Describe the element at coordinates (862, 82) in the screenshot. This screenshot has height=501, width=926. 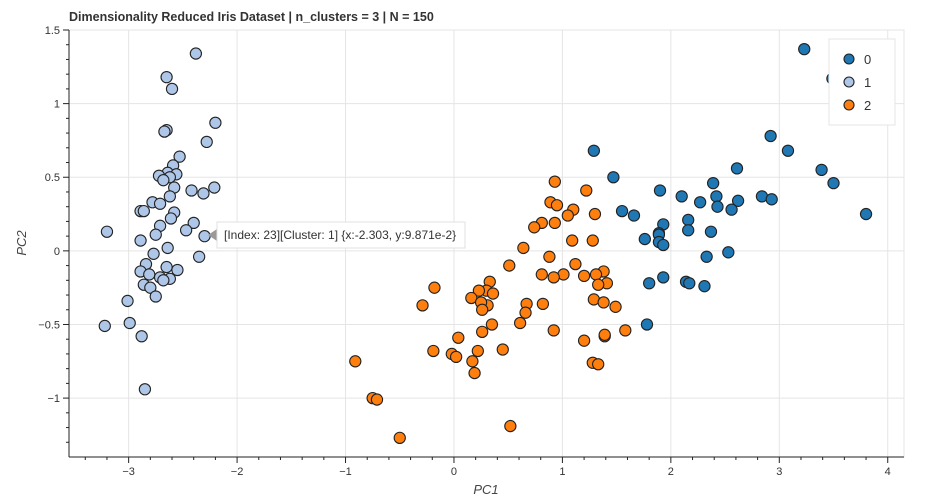
I see `legend: 0 1 2` at that location.